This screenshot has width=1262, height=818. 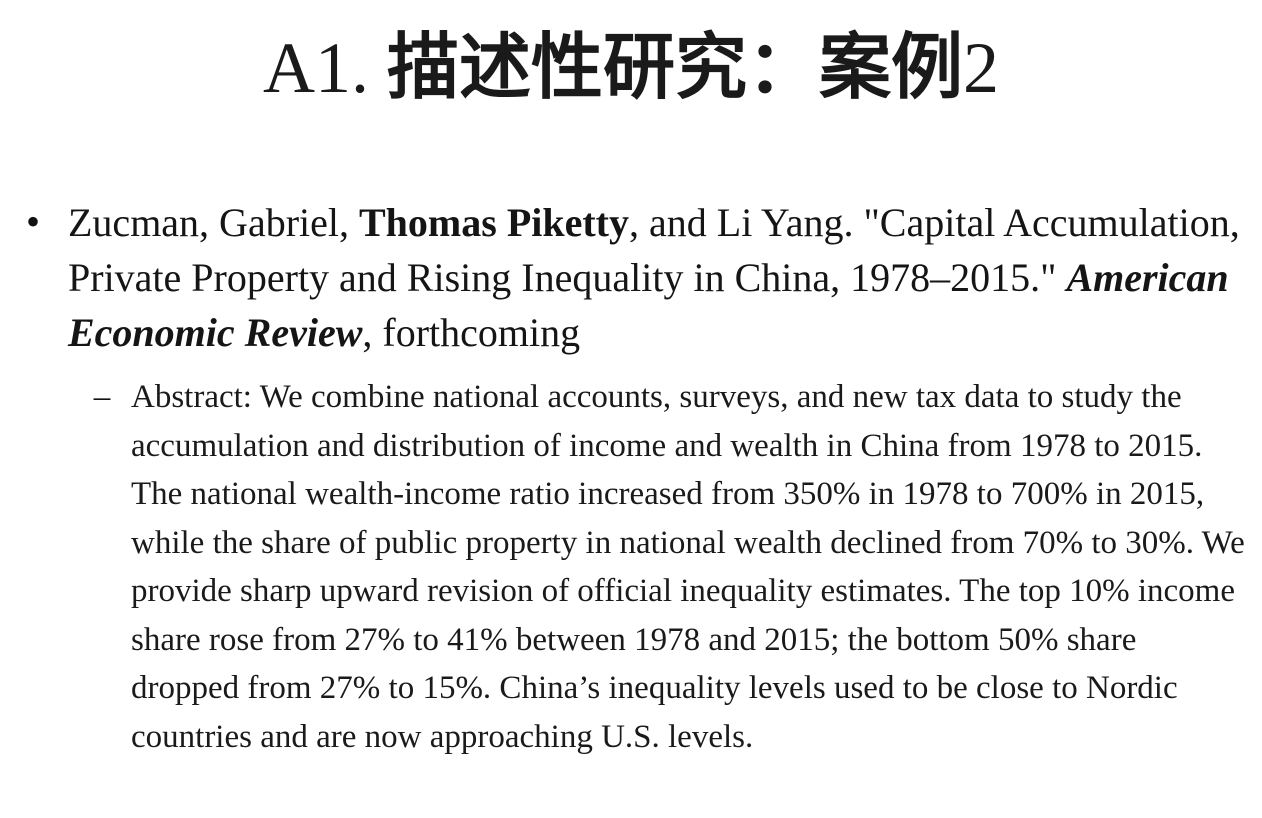 What do you see at coordinates (494, 222) in the screenshot?
I see `citation-author-bold: Thomas Piketty` at bounding box center [494, 222].